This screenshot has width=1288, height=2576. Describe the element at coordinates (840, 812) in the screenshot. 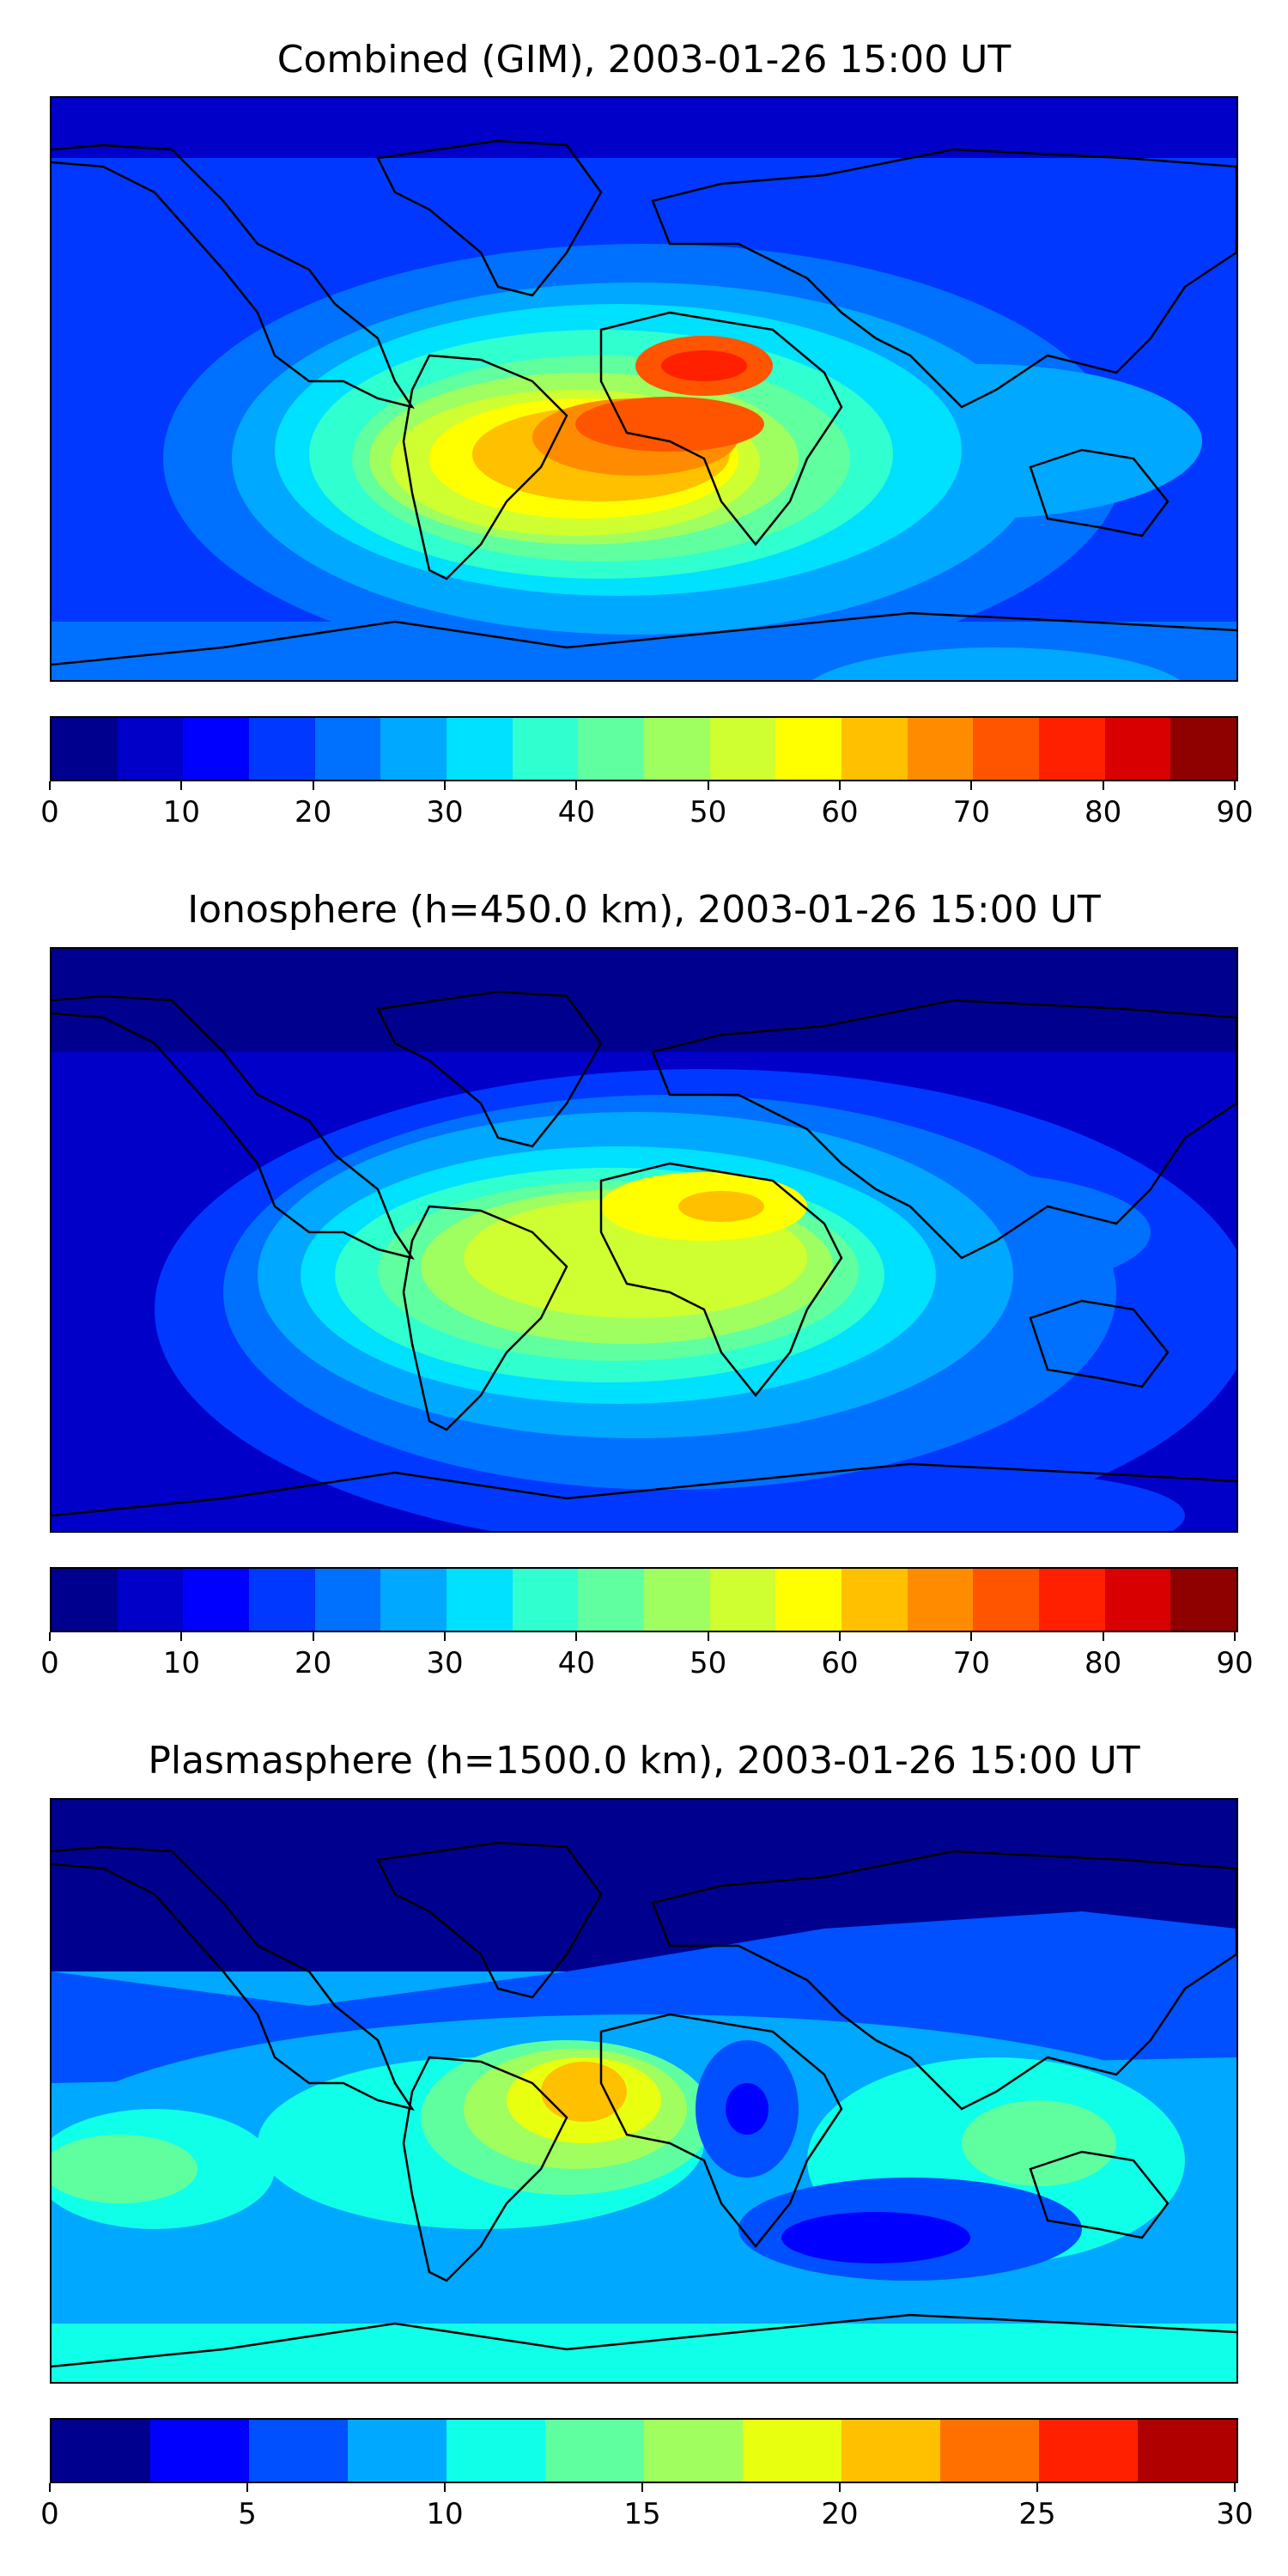

I see `colorbar-tick-label: 60` at that location.